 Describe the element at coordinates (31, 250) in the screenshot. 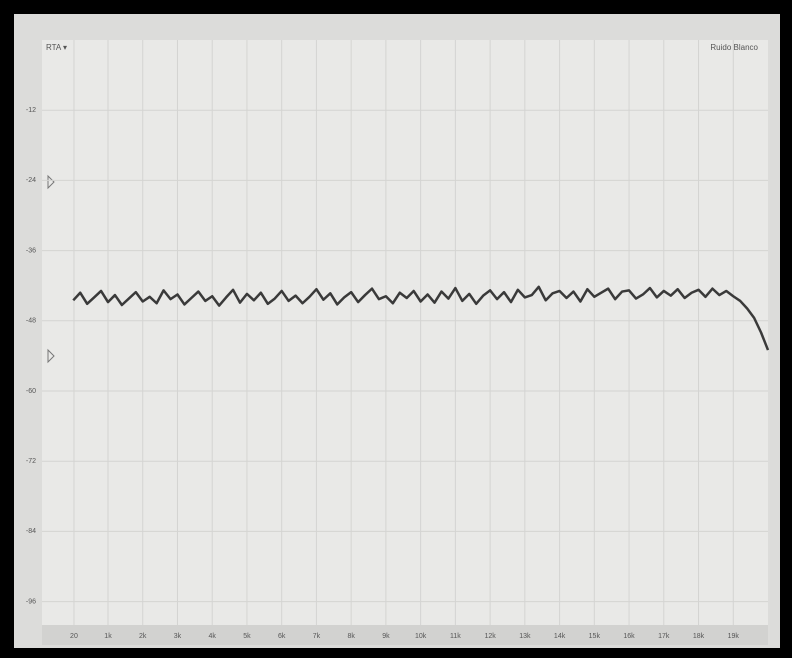

I see `y-tick-label: -36` at that location.